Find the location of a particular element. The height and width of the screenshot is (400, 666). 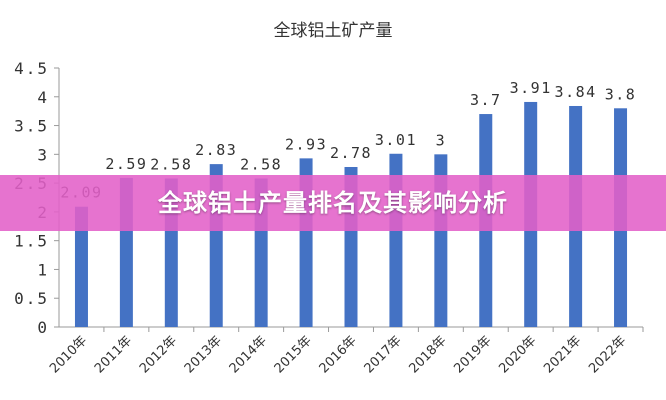

x-tick-label: 2014年 is located at coordinates (248, 354).